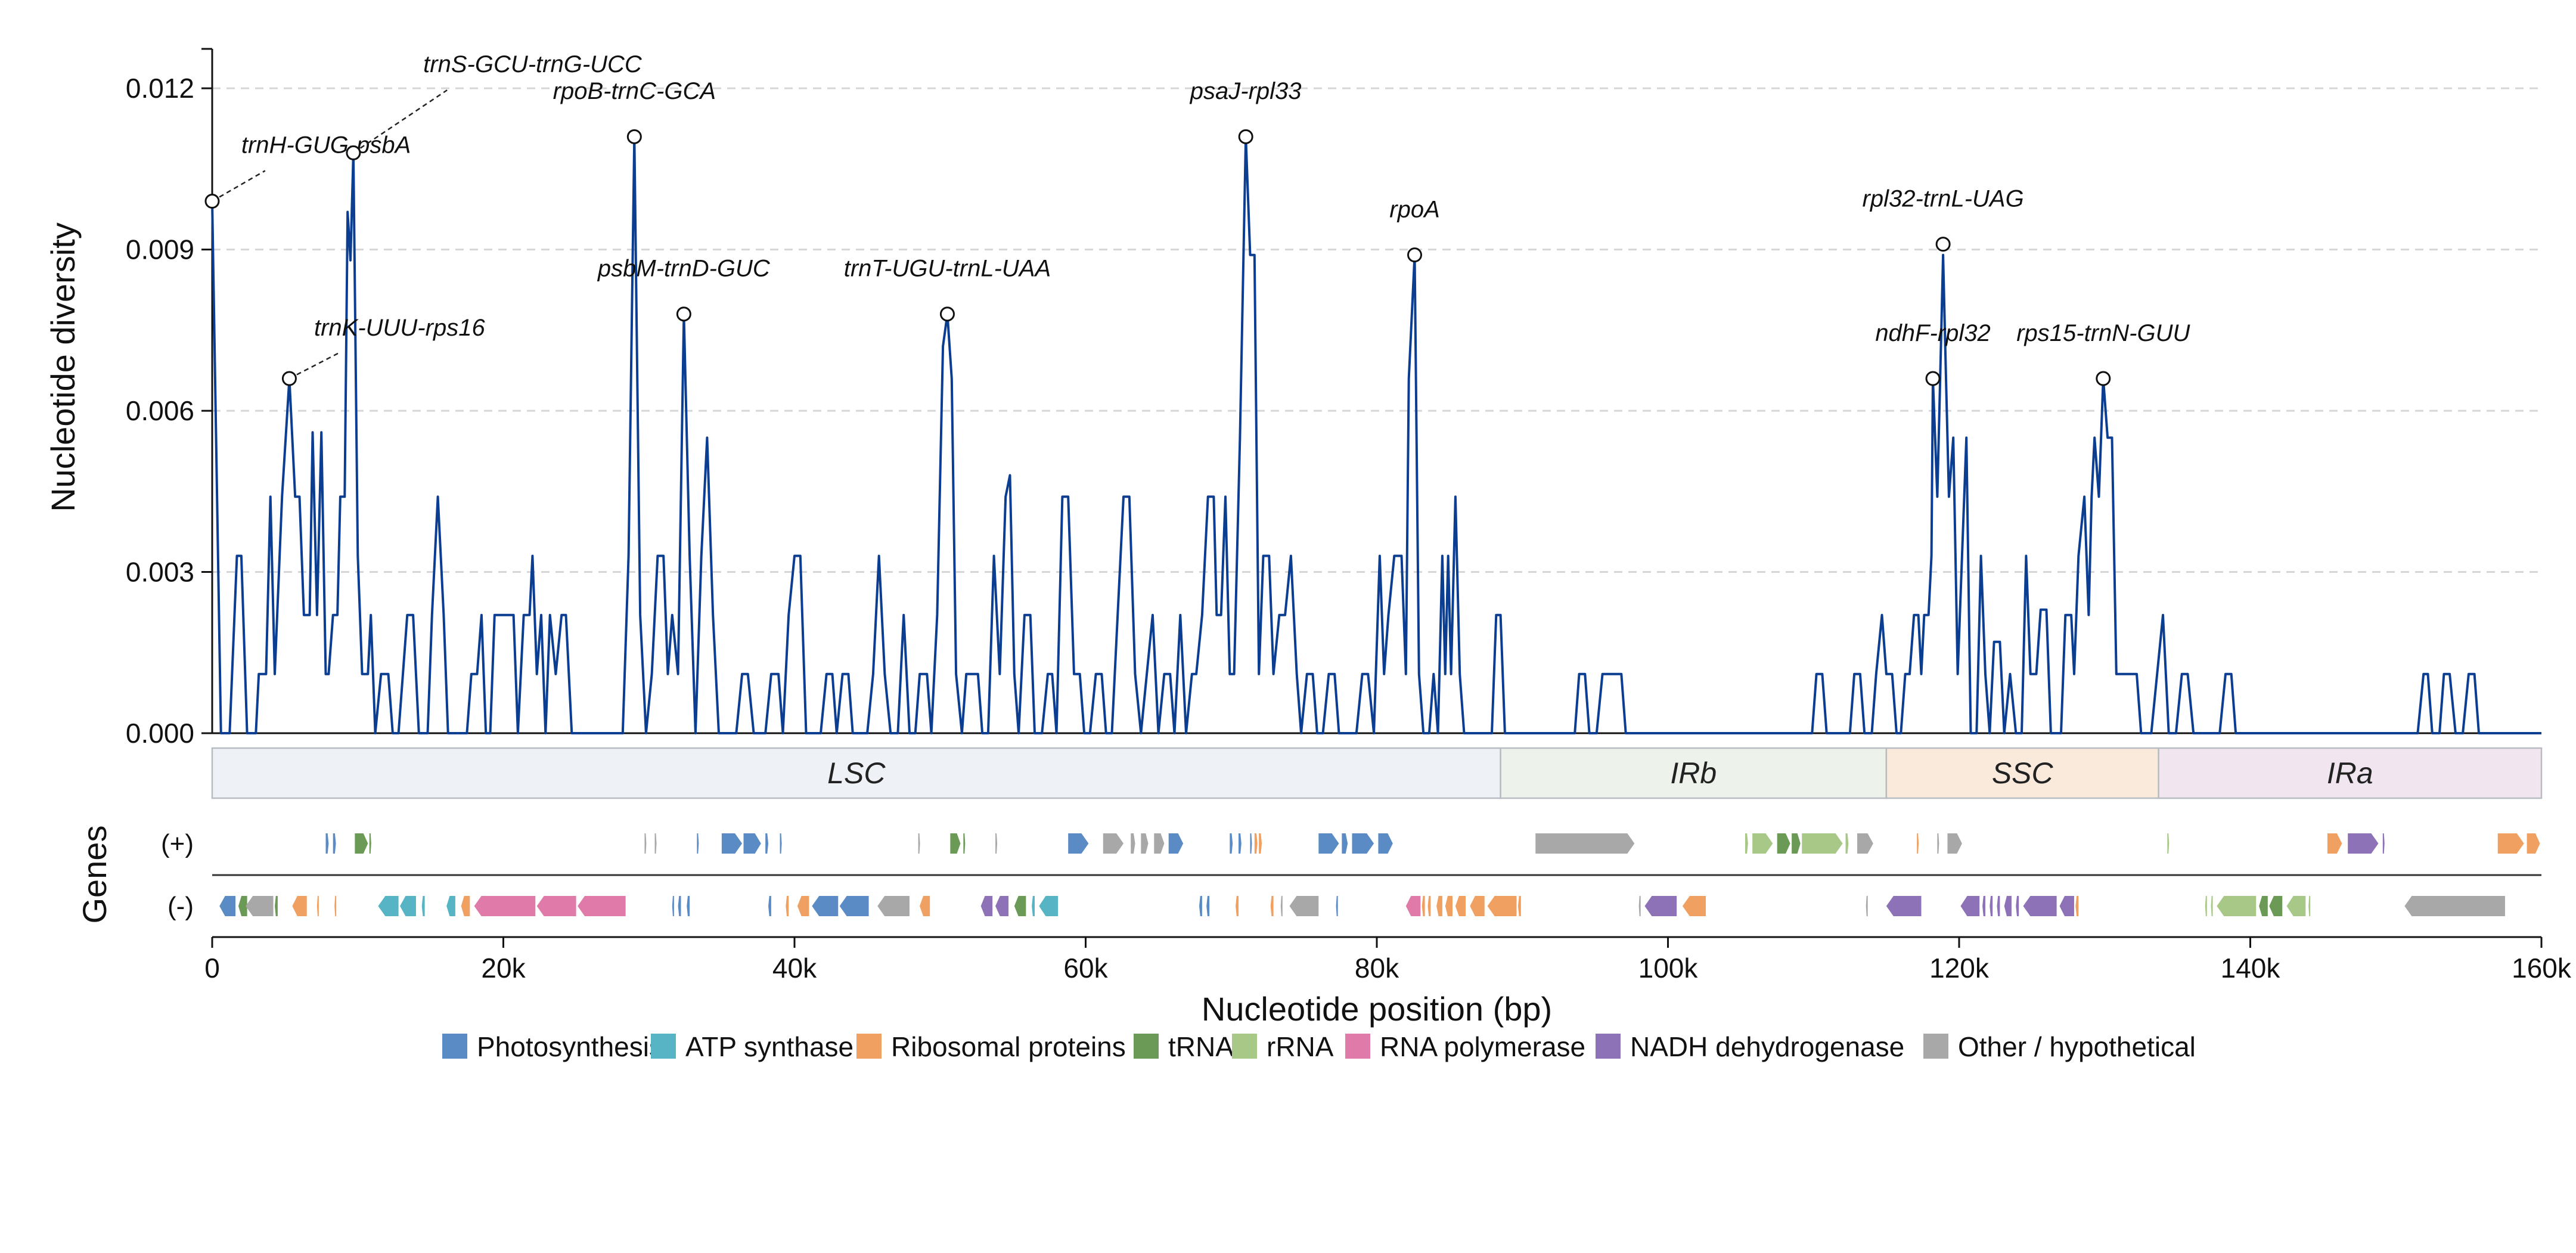  I want to click on y-tick-label: 0.003, so click(160, 572).